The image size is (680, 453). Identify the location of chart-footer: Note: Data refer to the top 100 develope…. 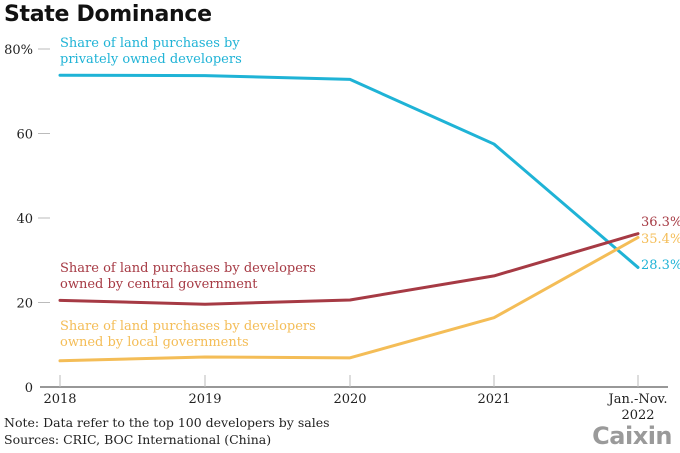
(167, 431).